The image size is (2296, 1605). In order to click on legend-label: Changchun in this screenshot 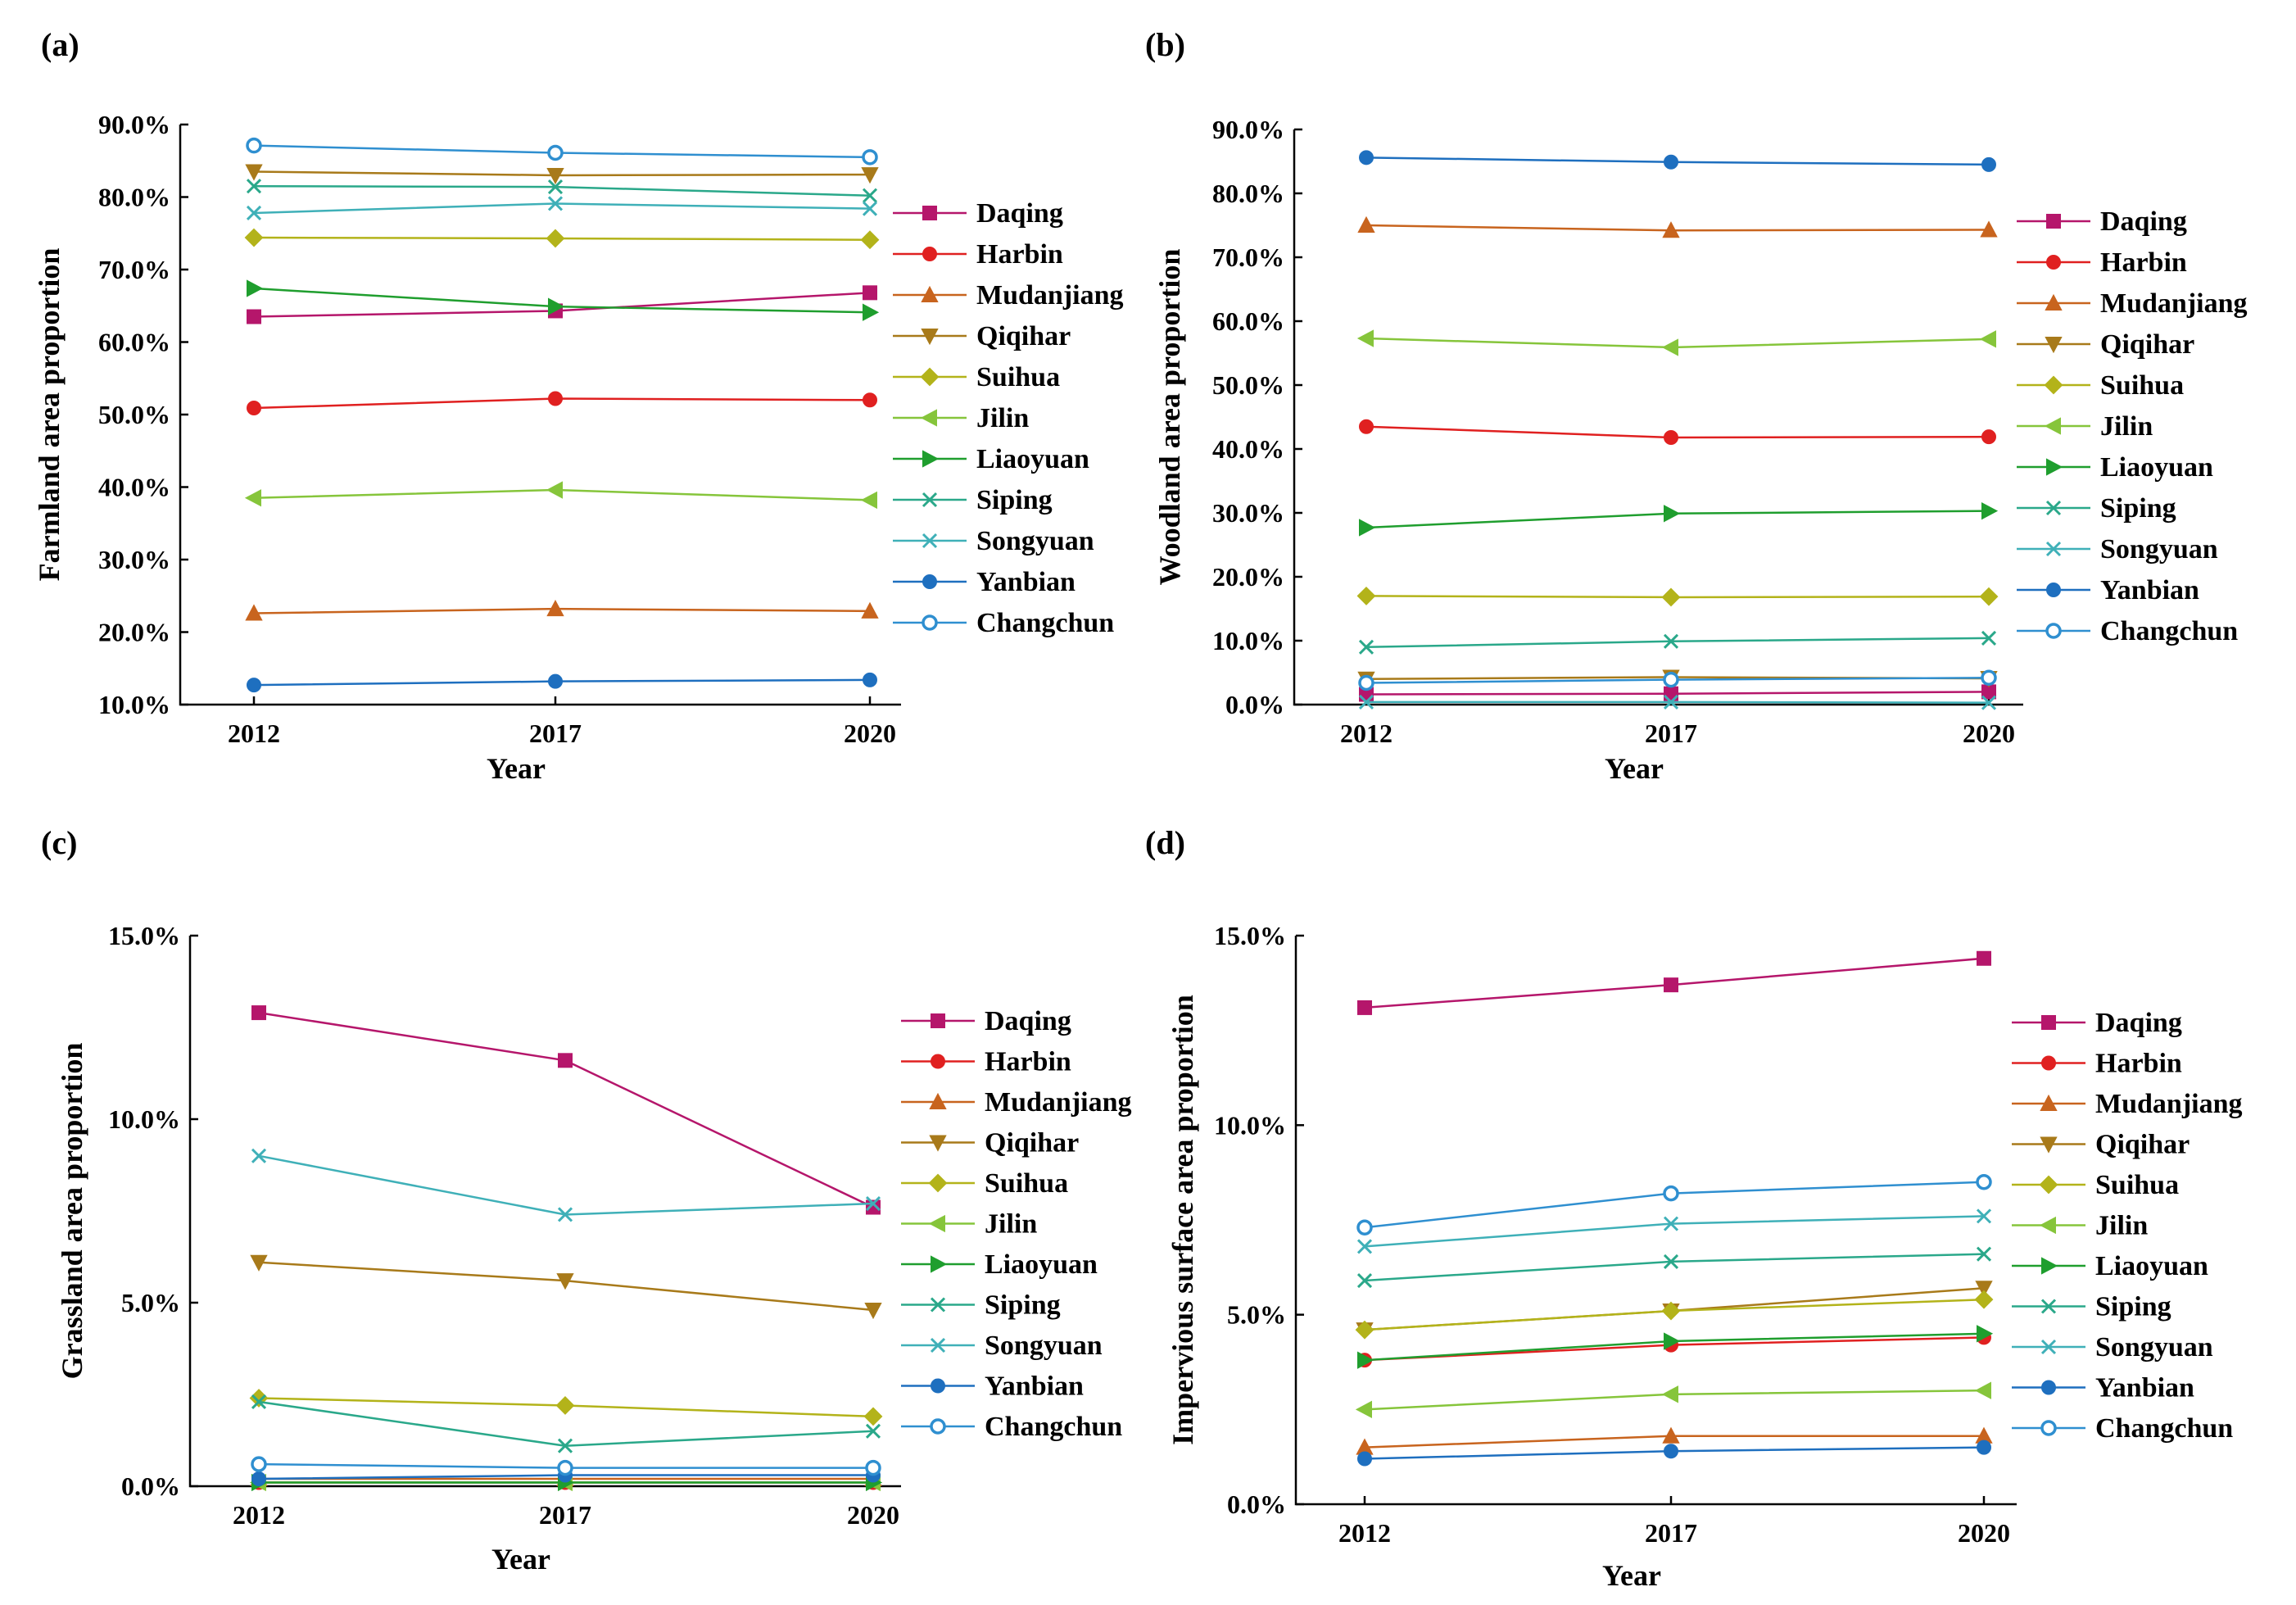, I will do `click(2169, 631)`.